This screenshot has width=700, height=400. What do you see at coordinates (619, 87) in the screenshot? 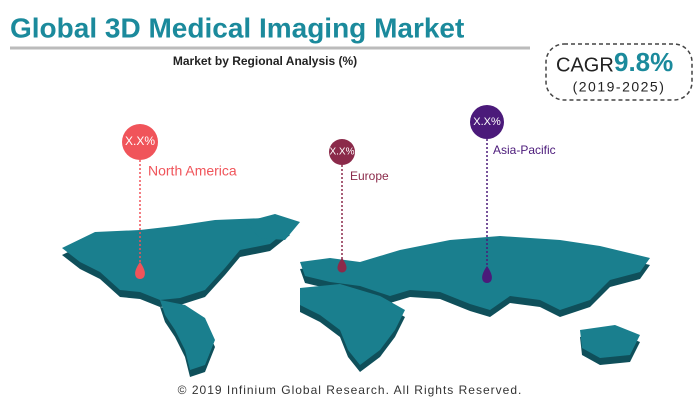
I see `cagr-period: (2019-2025)` at bounding box center [619, 87].